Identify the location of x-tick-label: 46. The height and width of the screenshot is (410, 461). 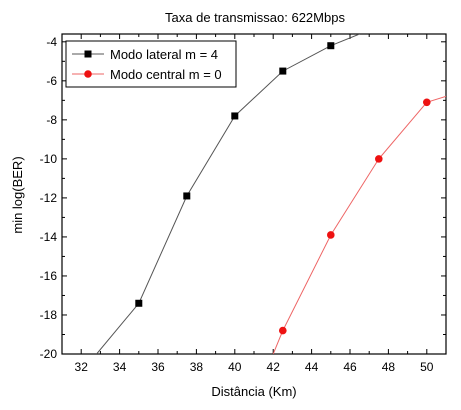
(350, 367).